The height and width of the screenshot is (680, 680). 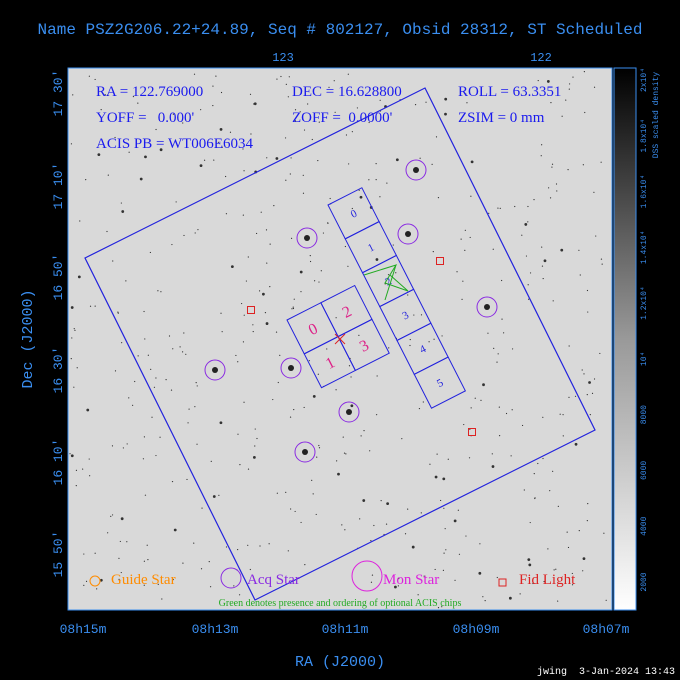 I want to click on y-tick-label: 16 10', so click(x=58, y=462).